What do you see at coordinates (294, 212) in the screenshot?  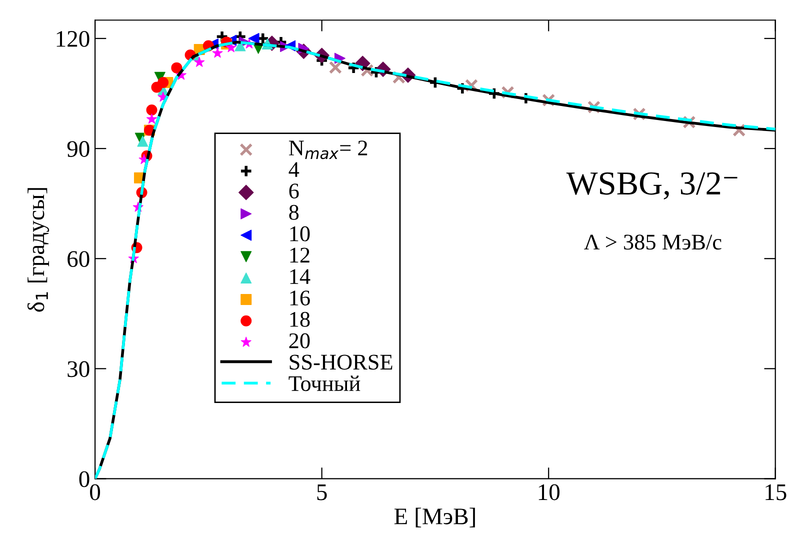 I see `legend-label: 8` at bounding box center [294, 212].